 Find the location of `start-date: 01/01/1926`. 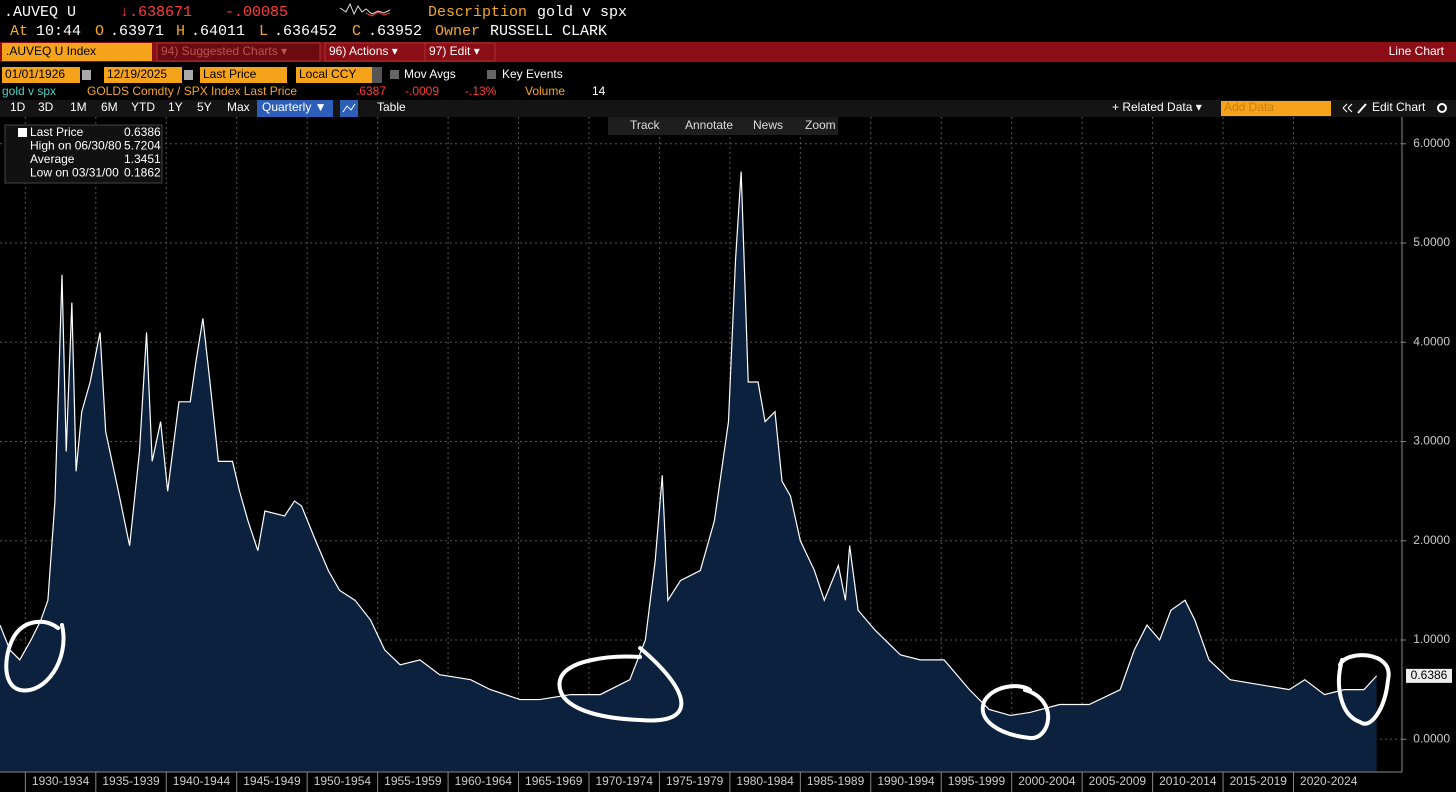

start-date: 01/01/1926 is located at coordinates (35, 74).